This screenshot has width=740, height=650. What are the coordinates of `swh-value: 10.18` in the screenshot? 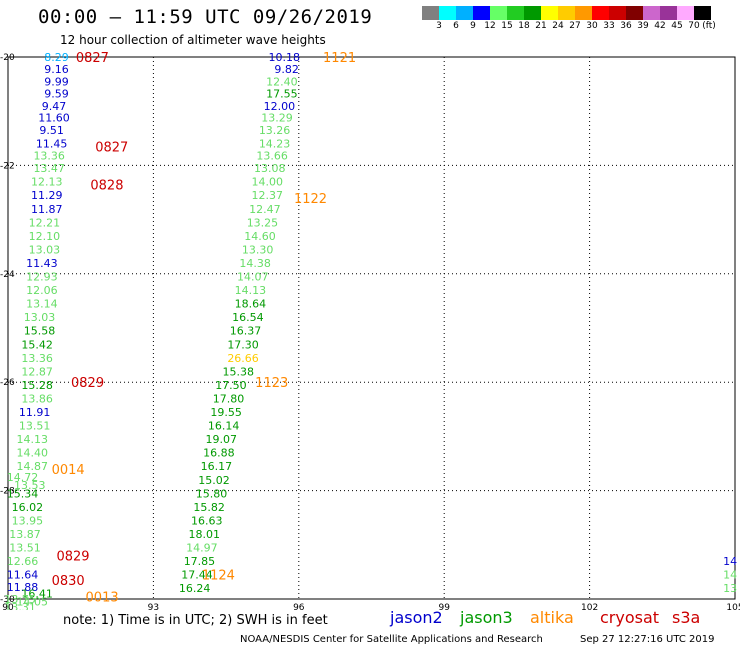 It's located at (285, 57).